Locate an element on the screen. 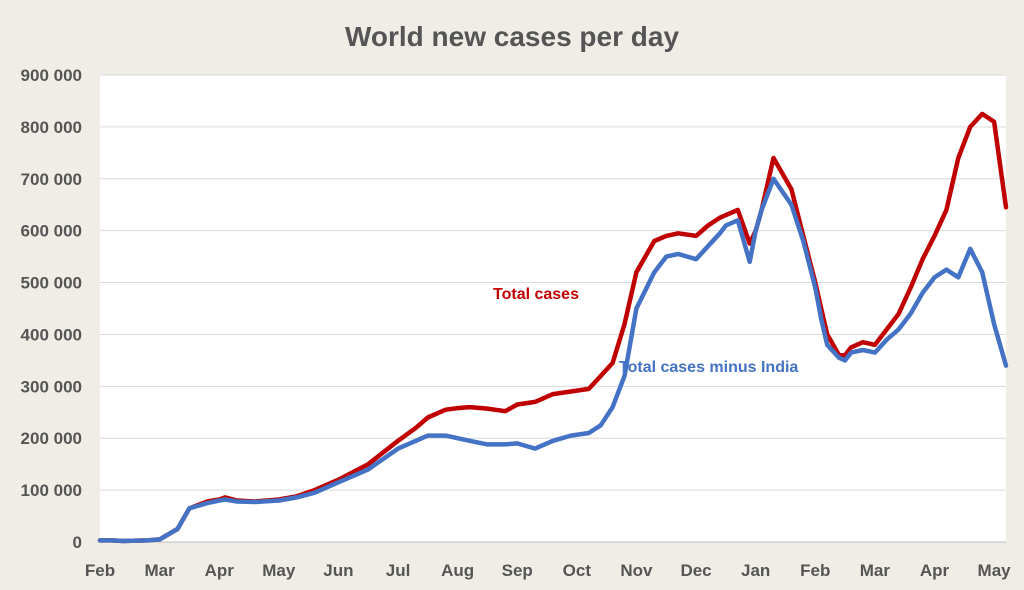 Image resolution: width=1024 pixels, height=590 pixels. x-tick-label: Jul is located at coordinates (398, 570).